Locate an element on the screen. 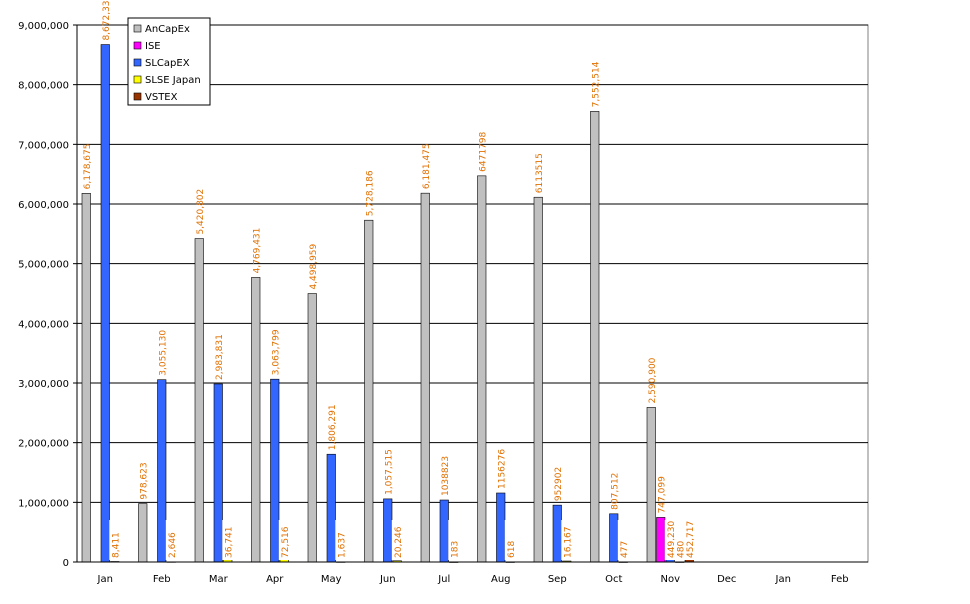 The width and height of the screenshot is (970, 604). y-tick-label: 2,000,000 is located at coordinates (43, 444).